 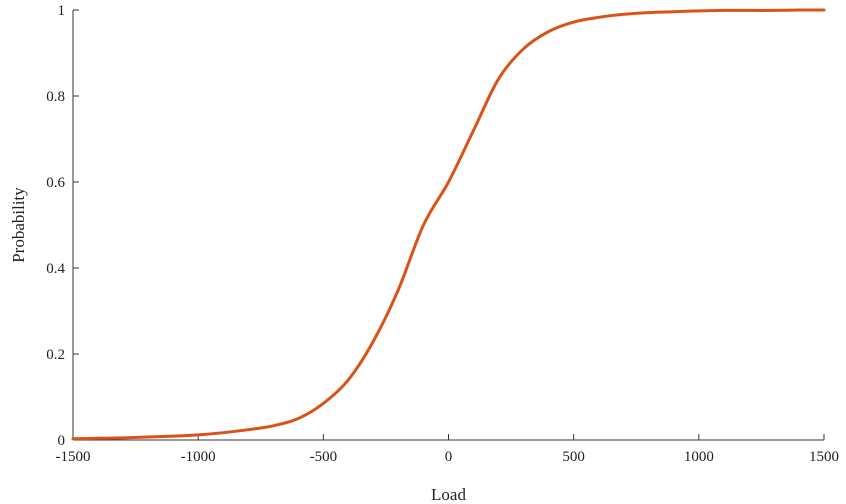 I want to click on x-axis-title: Load, so click(x=448, y=494).